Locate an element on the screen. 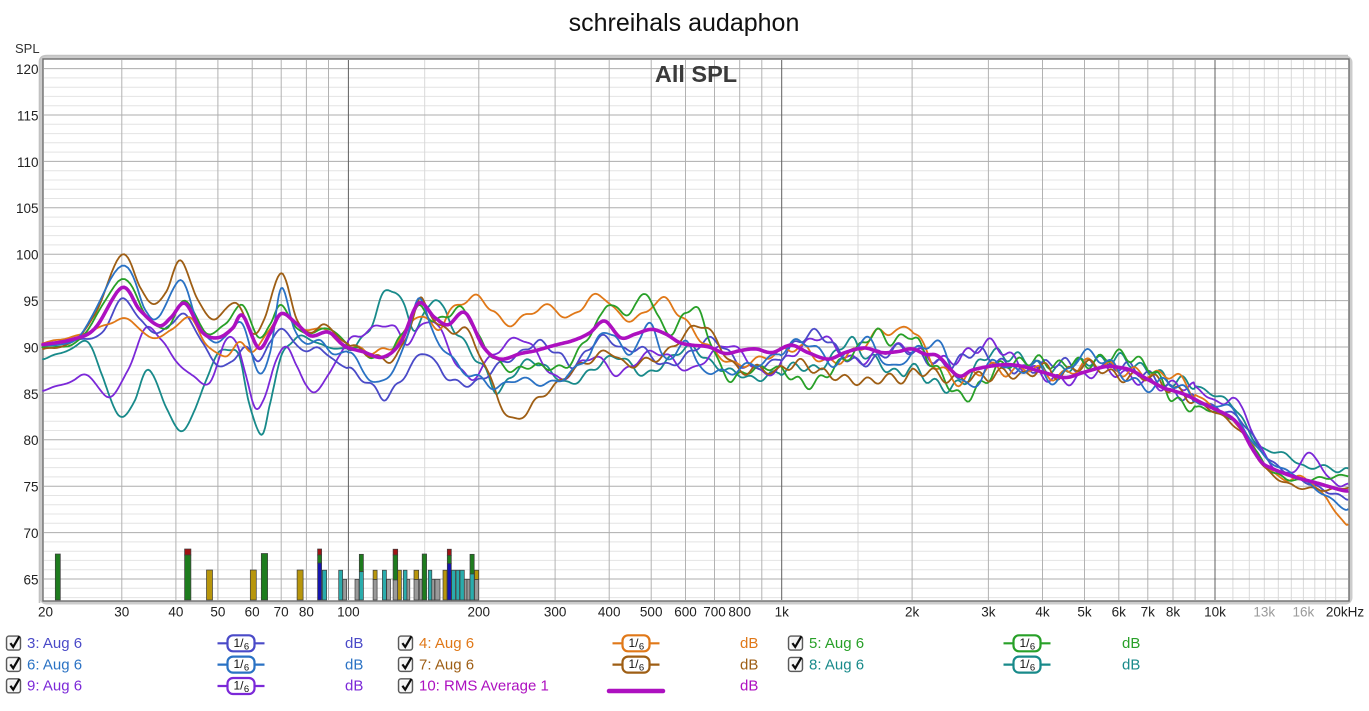 This screenshot has height=711, width=1369. svg-text: 700 is located at coordinates (714, 612).